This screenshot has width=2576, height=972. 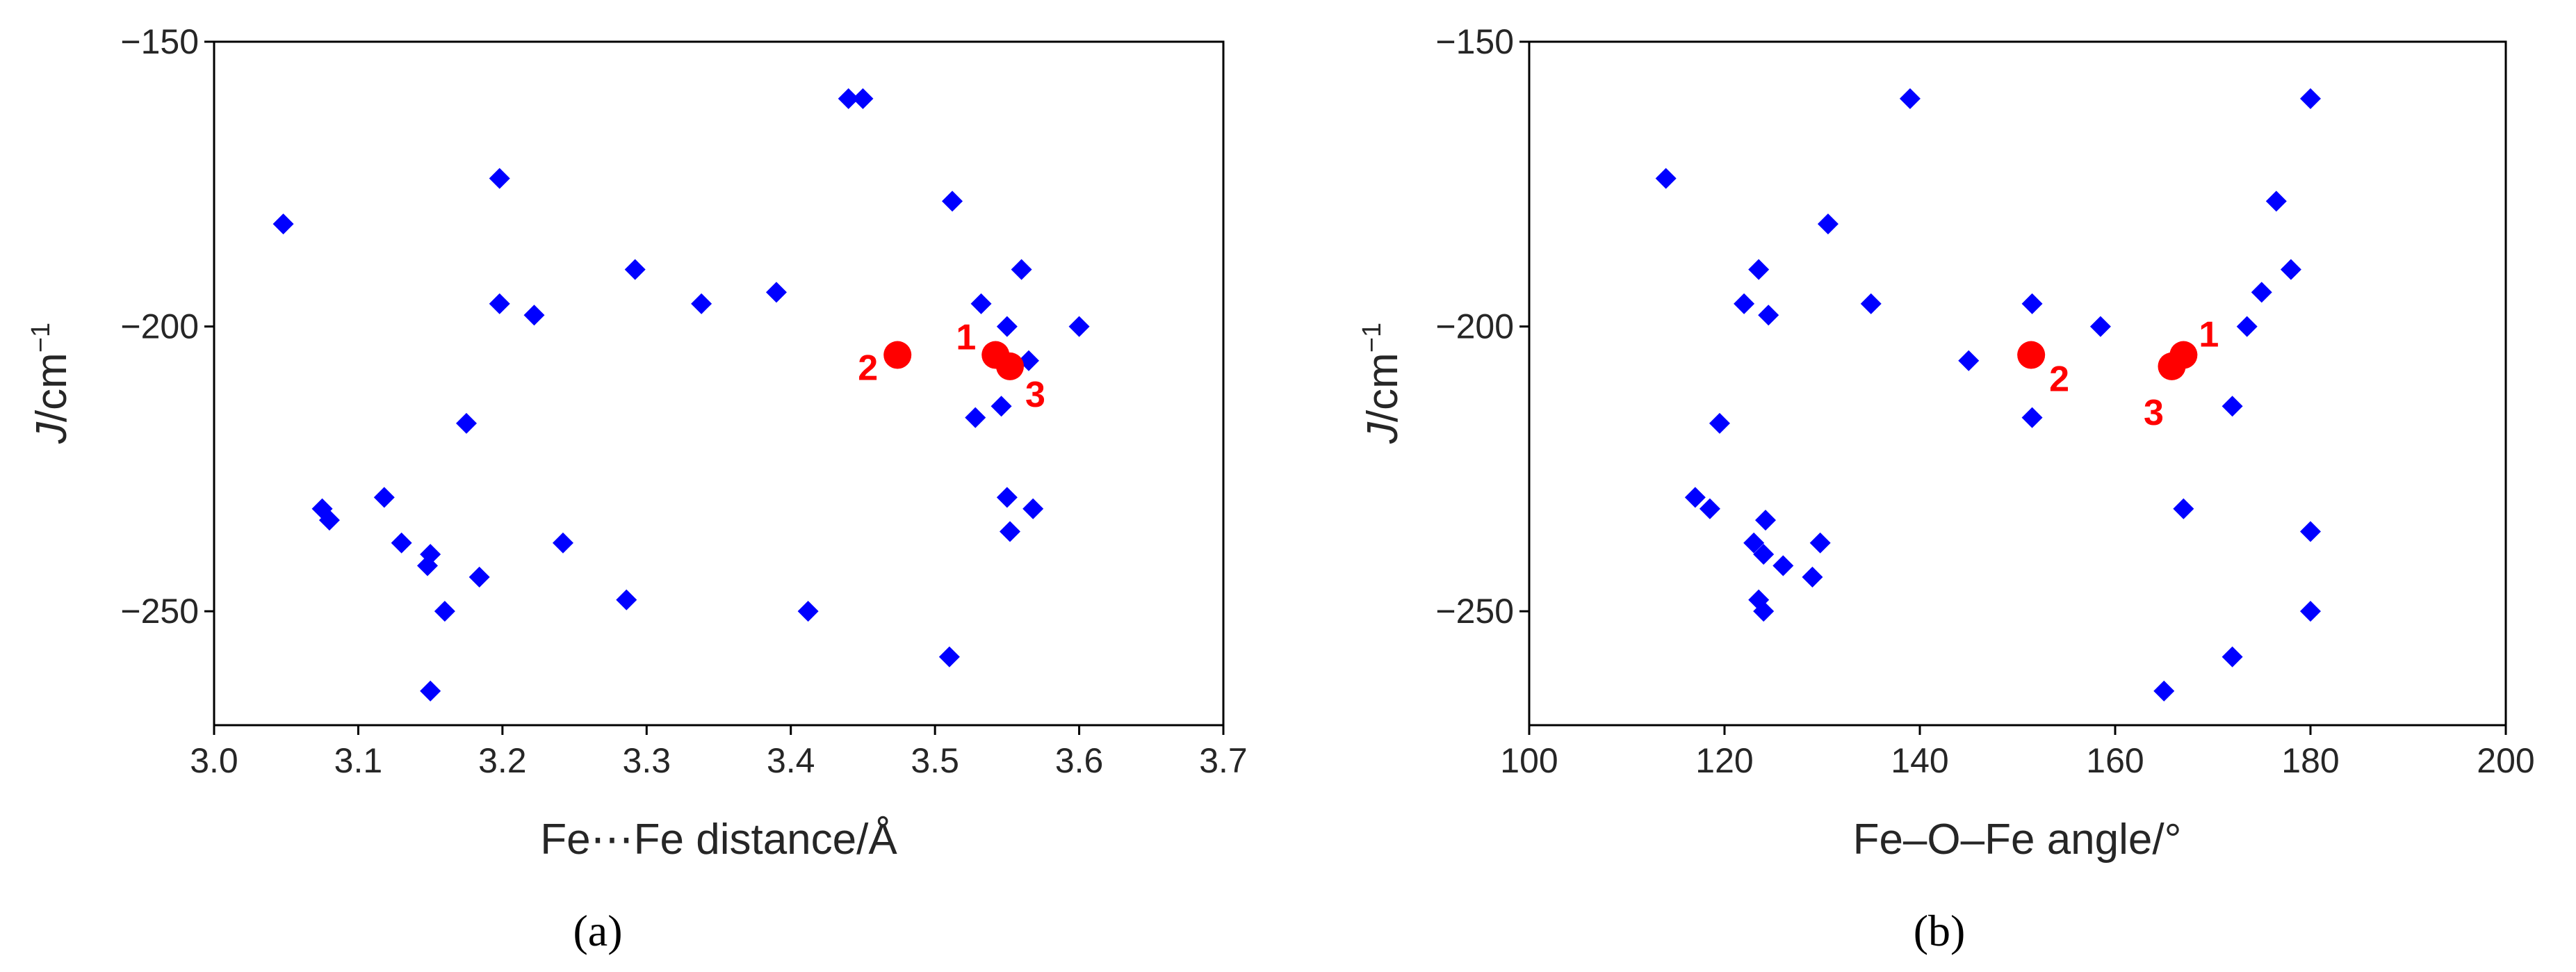 What do you see at coordinates (1079, 760) in the screenshot?
I see `x-tick-label-a: 3.6` at bounding box center [1079, 760].